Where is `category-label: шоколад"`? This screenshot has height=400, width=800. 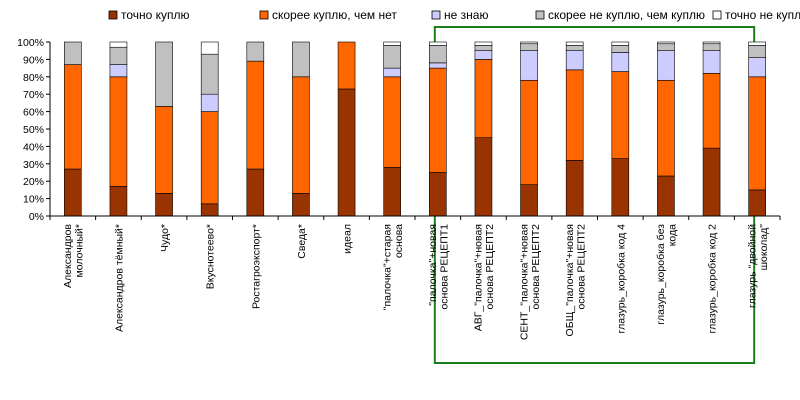 category-label: шоколад" is located at coordinates (764, 247).